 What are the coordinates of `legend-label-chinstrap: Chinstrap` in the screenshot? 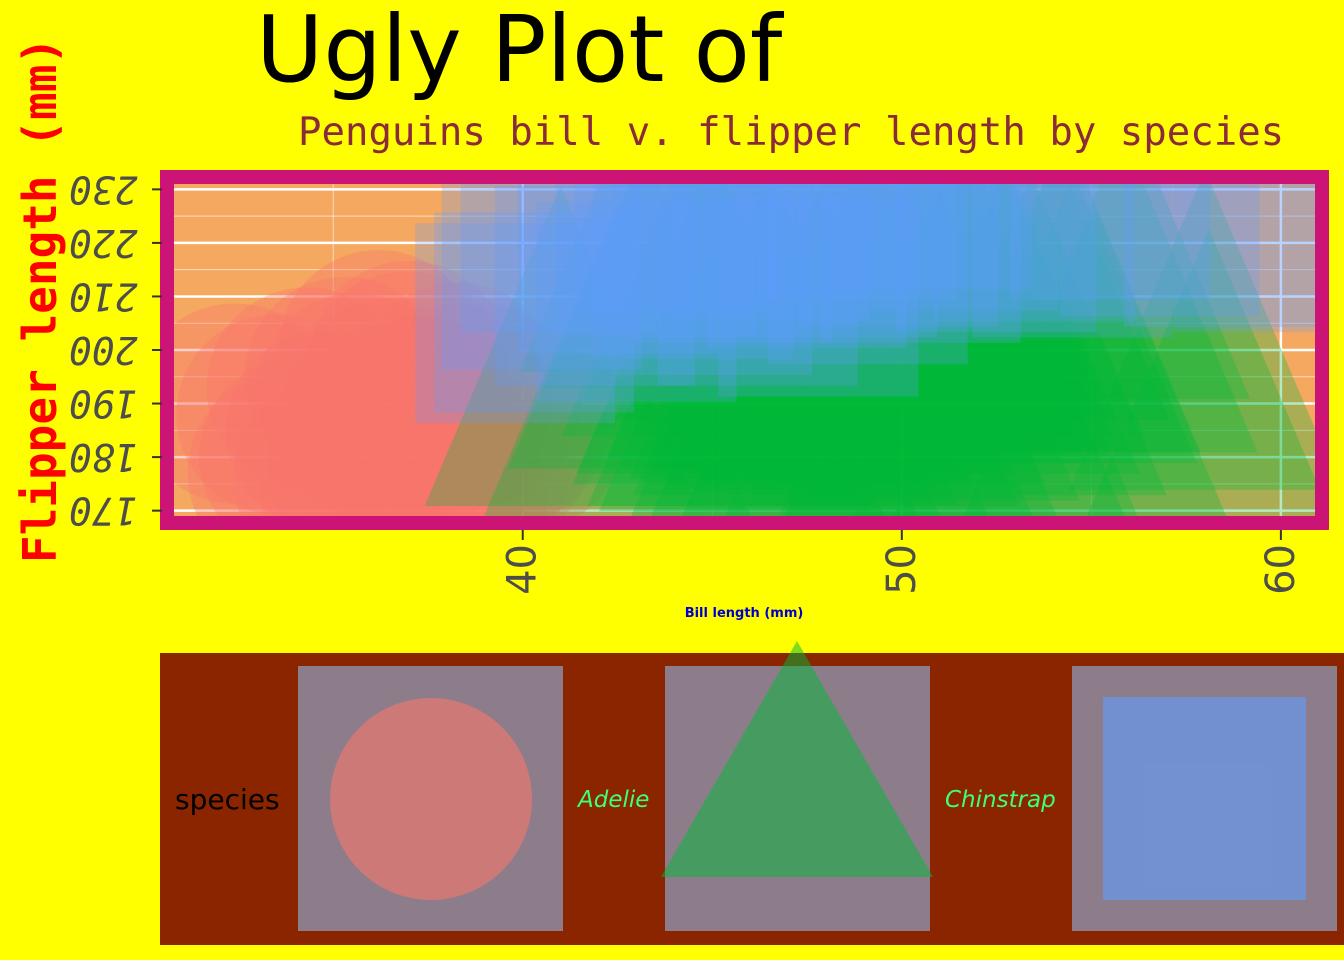 It's located at (1000, 800).